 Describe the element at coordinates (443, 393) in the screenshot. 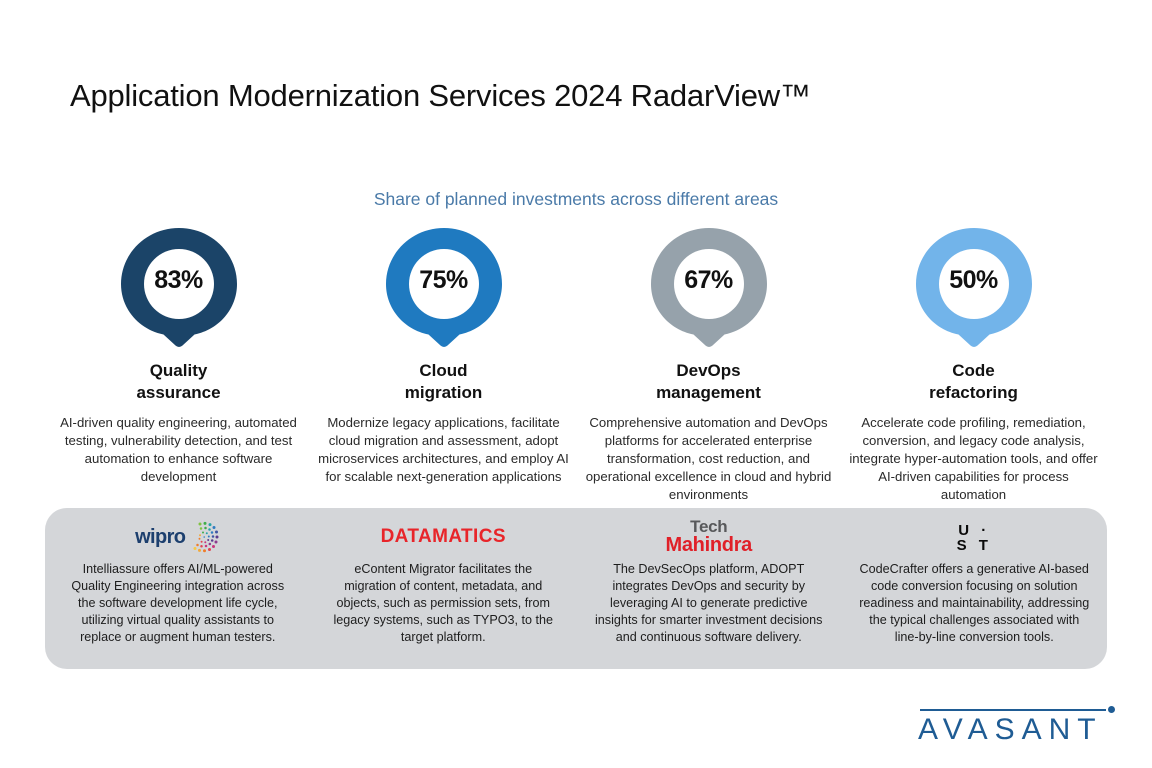

I see `column-heading-line2: migration` at that location.